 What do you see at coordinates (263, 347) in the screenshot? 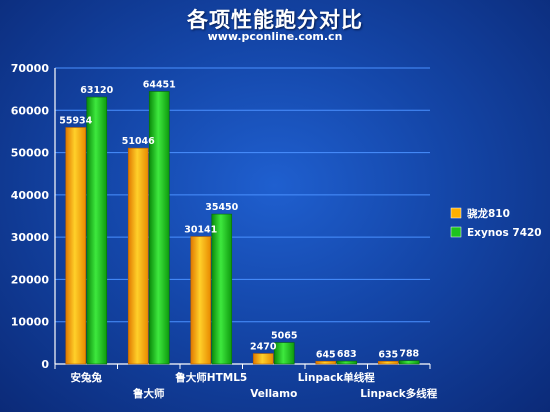
I see `data-label: 2470` at bounding box center [263, 347].